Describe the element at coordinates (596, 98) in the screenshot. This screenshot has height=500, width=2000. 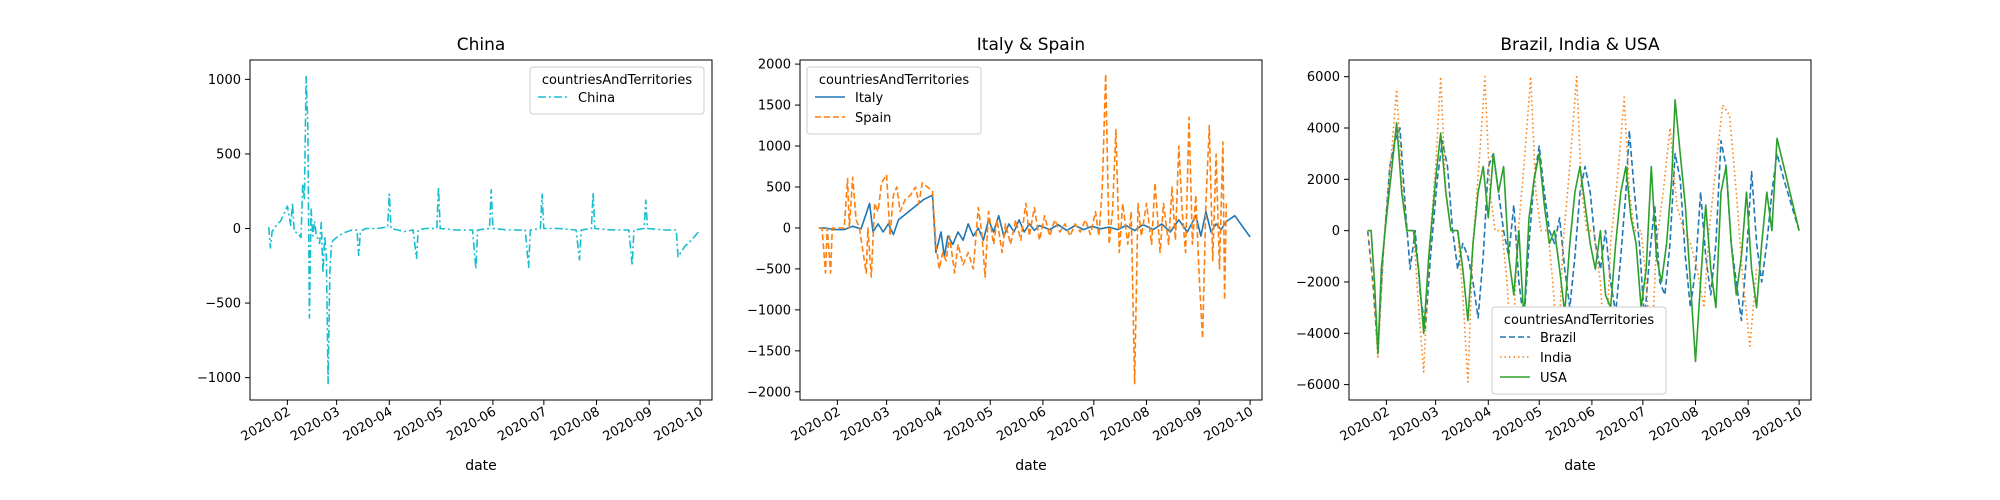
I see `legend-entry: China` at that location.